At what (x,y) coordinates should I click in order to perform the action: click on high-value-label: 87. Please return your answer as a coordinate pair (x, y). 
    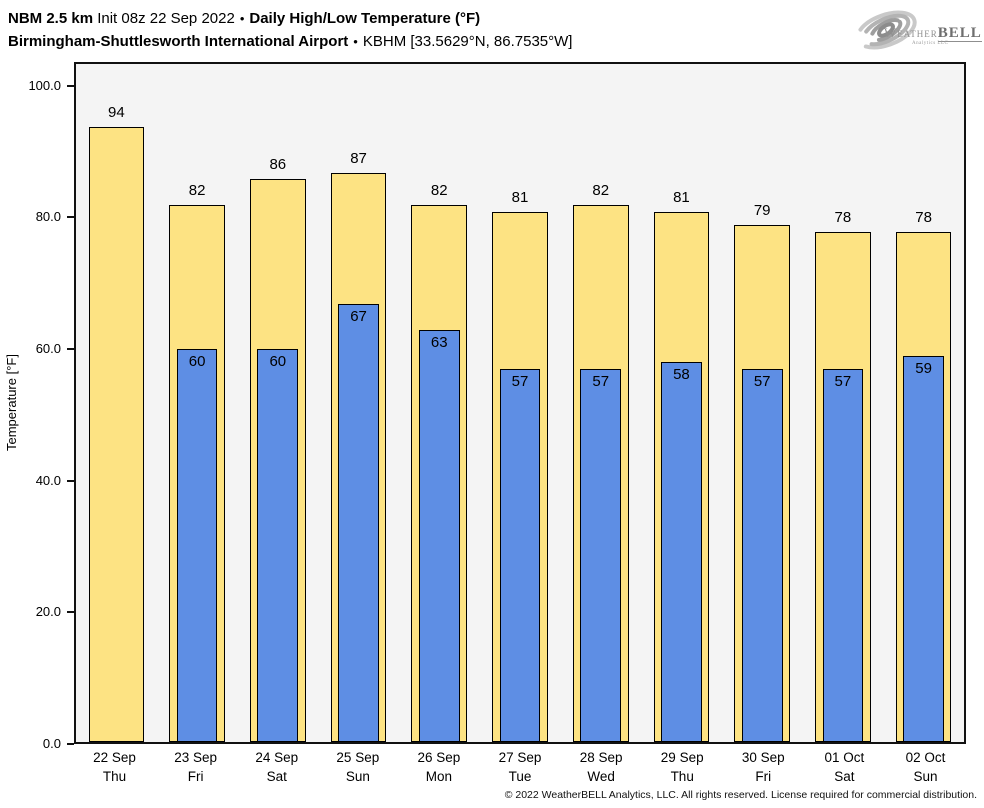
    Looking at the image, I should click on (358, 158).